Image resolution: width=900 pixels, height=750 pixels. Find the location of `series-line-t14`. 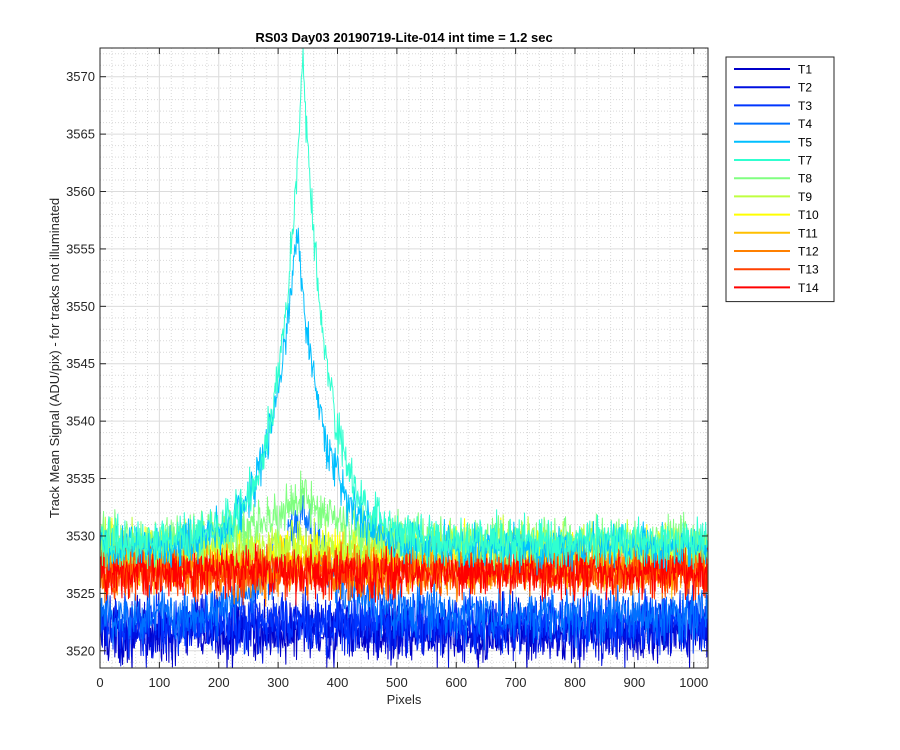

series-line-t14 is located at coordinates (404, 572).